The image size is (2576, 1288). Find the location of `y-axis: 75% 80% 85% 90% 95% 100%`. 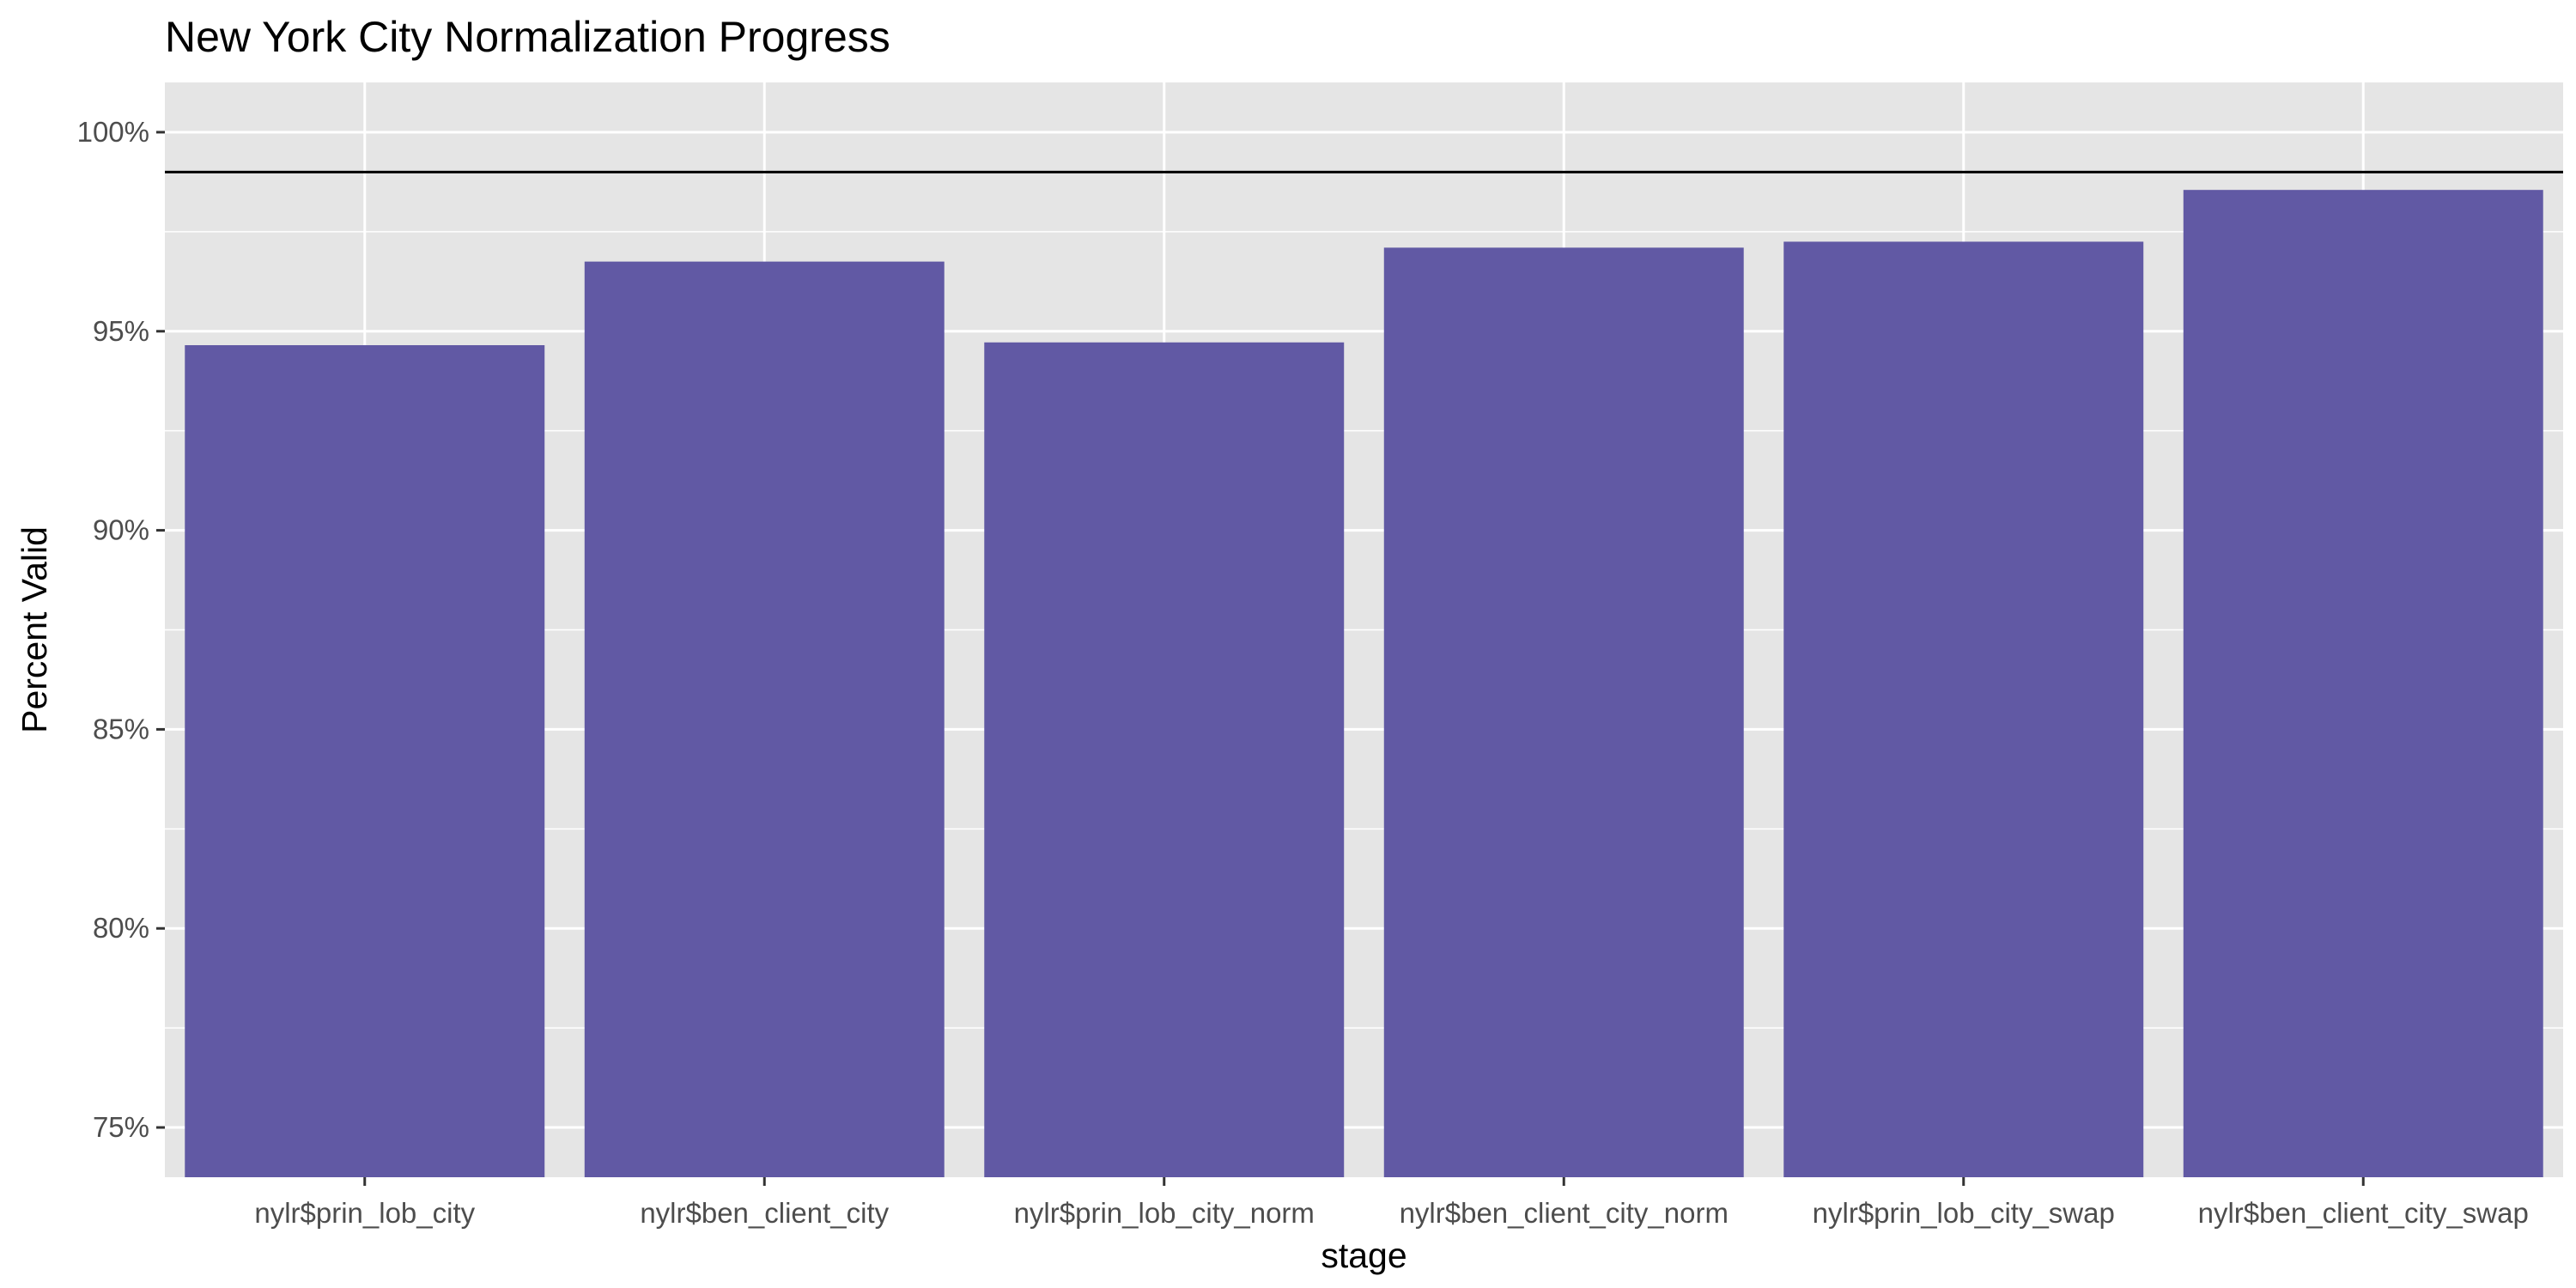

y-axis: 75% 80% 85% 90% 95% 100% is located at coordinates (121, 629).